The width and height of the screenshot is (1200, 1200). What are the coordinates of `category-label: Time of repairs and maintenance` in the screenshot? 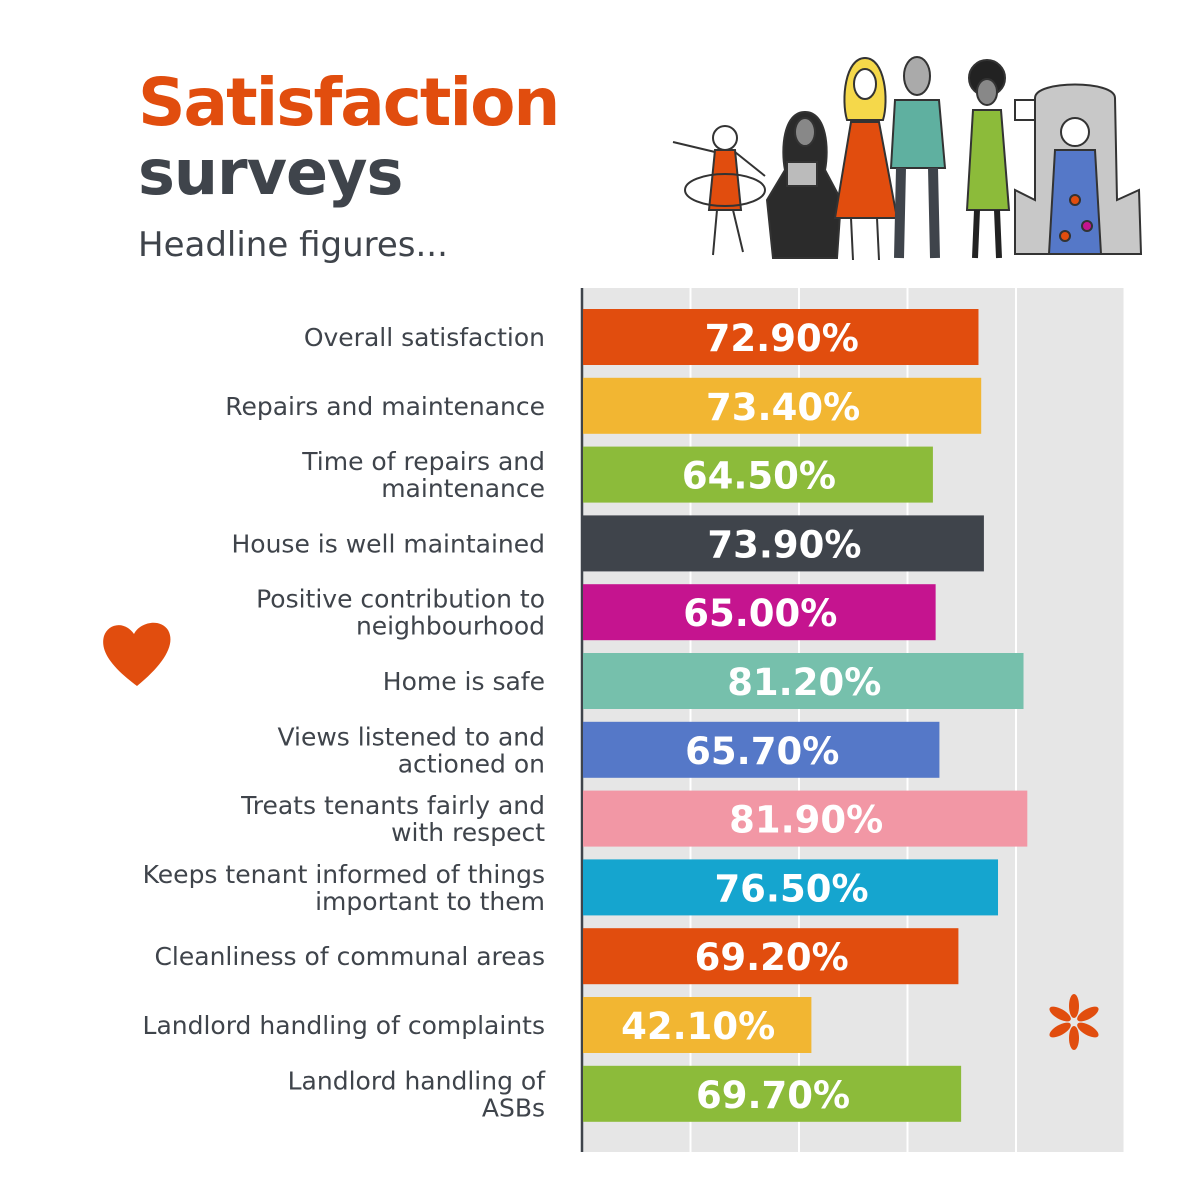 It's located at (423, 475).